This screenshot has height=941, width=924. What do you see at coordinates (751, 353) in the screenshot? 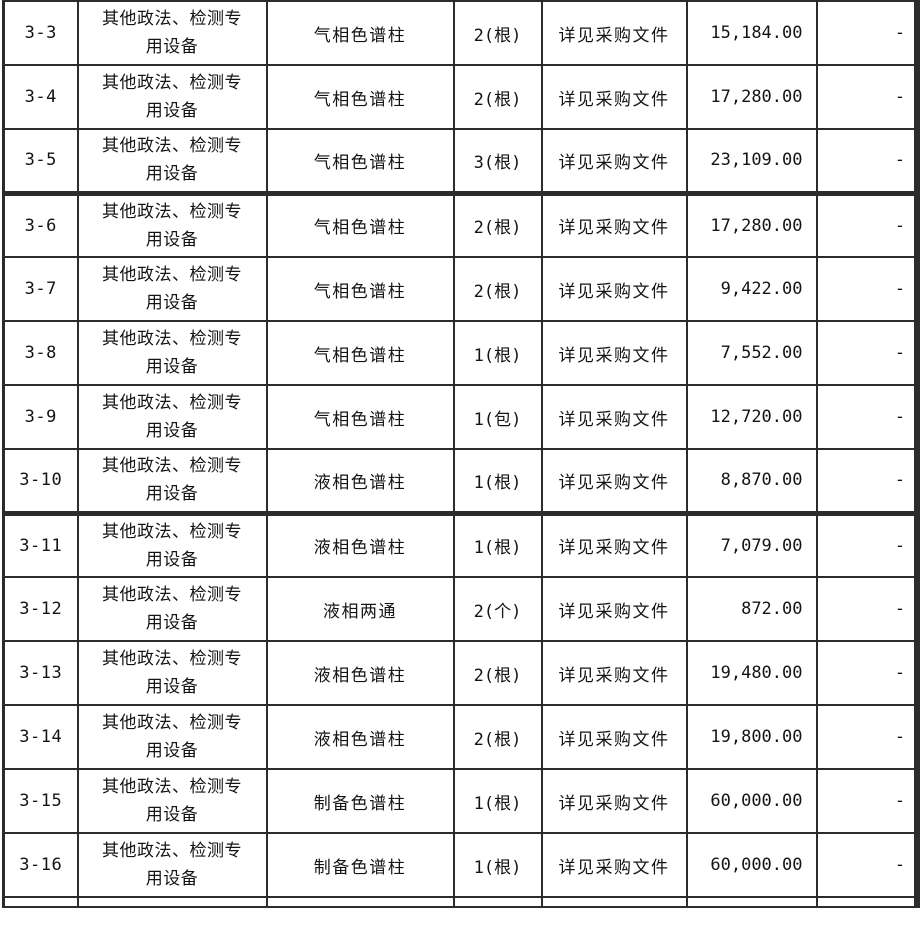
I see `cell-unit-price: 7,552.00` at bounding box center [751, 353].